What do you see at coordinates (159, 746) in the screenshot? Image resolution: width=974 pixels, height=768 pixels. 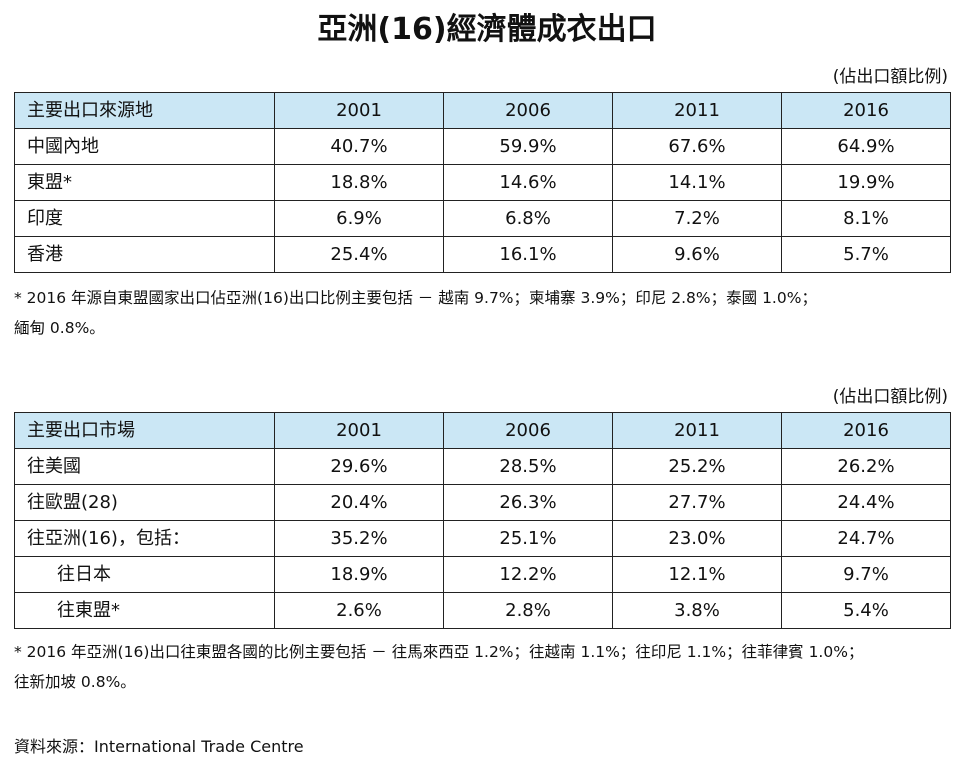 I see `data-source: 資料來源：International Trade Centre` at bounding box center [159, 746].